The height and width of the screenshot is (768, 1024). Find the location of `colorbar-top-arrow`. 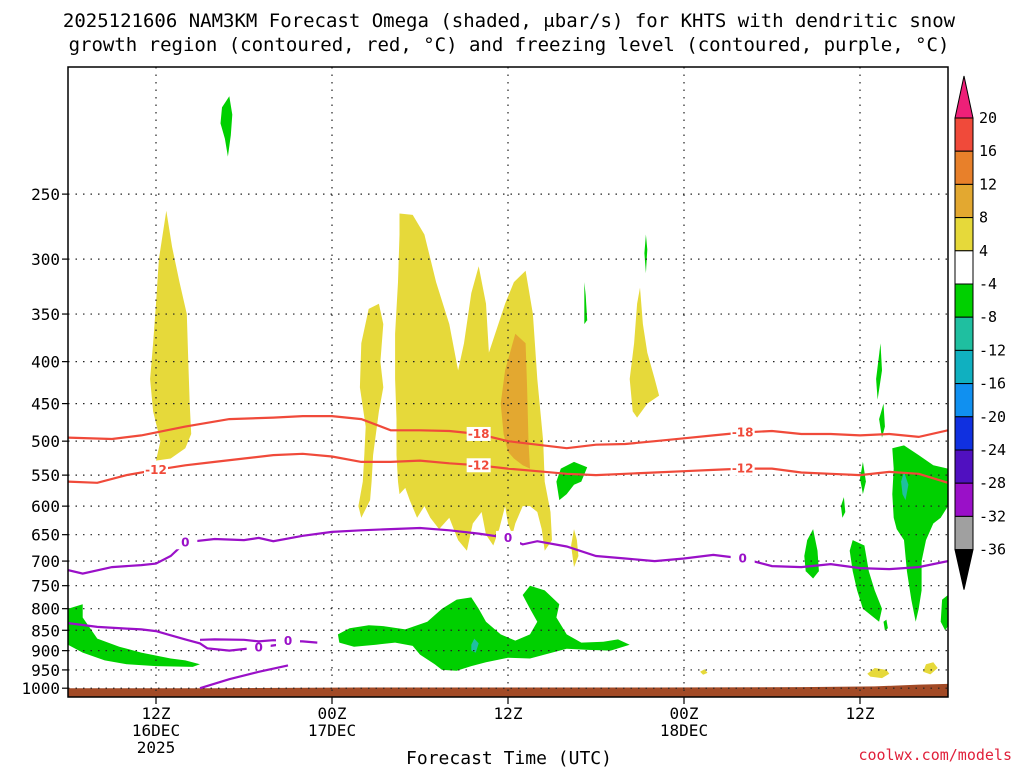

colorbar-top-arrow is located at coordinates (964, 97).